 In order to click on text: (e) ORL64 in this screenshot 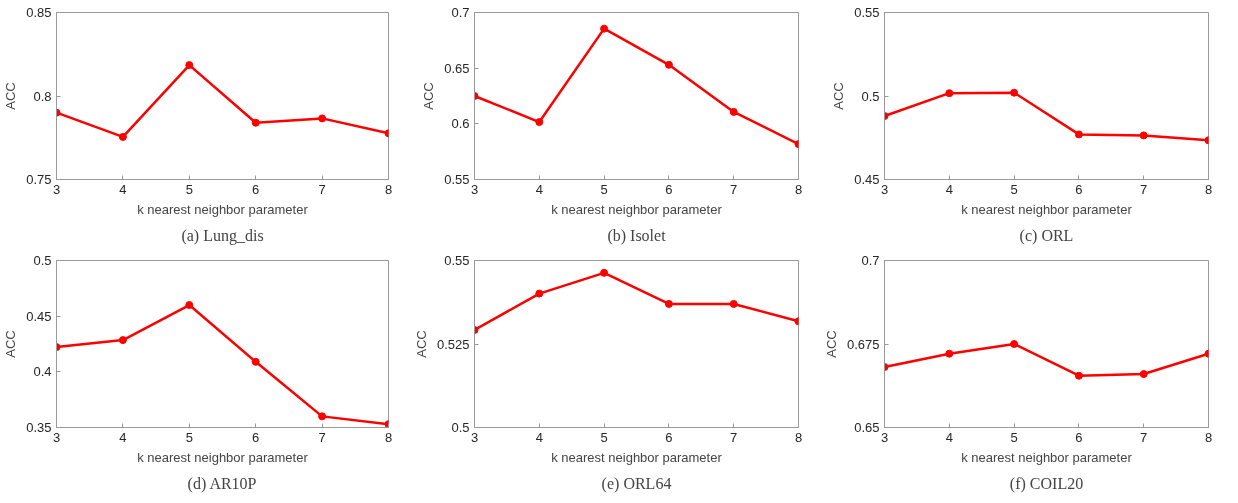, I will do `click(636, 483)`.